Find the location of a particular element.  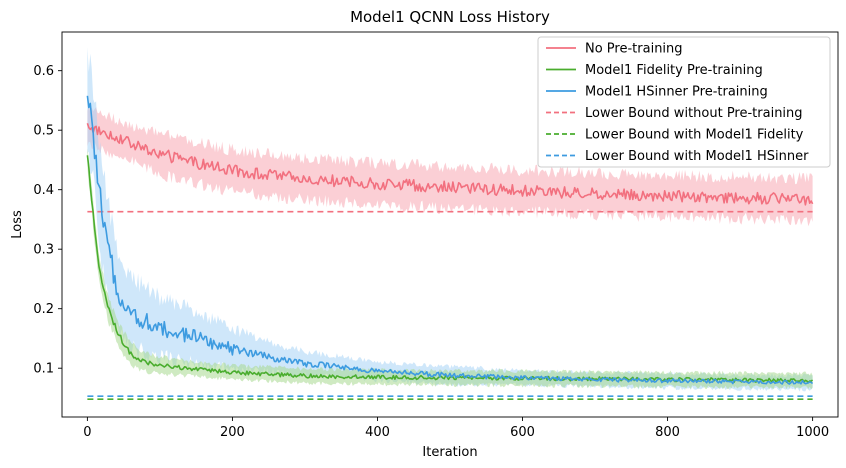

x-axis-ticks: 0 200 400 600 800 1000 is located at coordinates (456, 428).